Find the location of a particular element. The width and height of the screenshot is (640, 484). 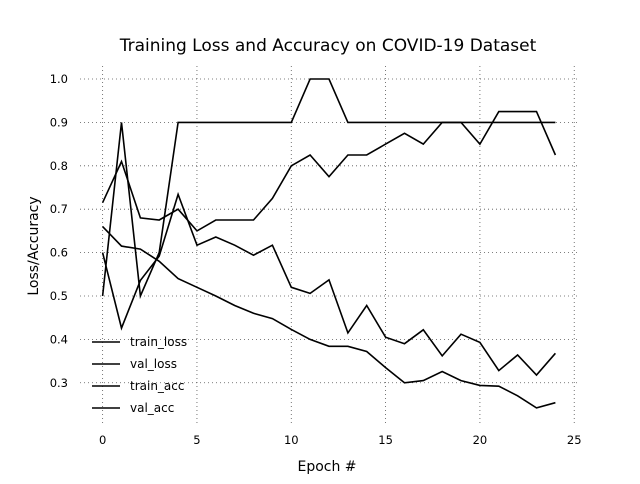

y-tick-label: 0.8 is located at coordinates (59, 166).